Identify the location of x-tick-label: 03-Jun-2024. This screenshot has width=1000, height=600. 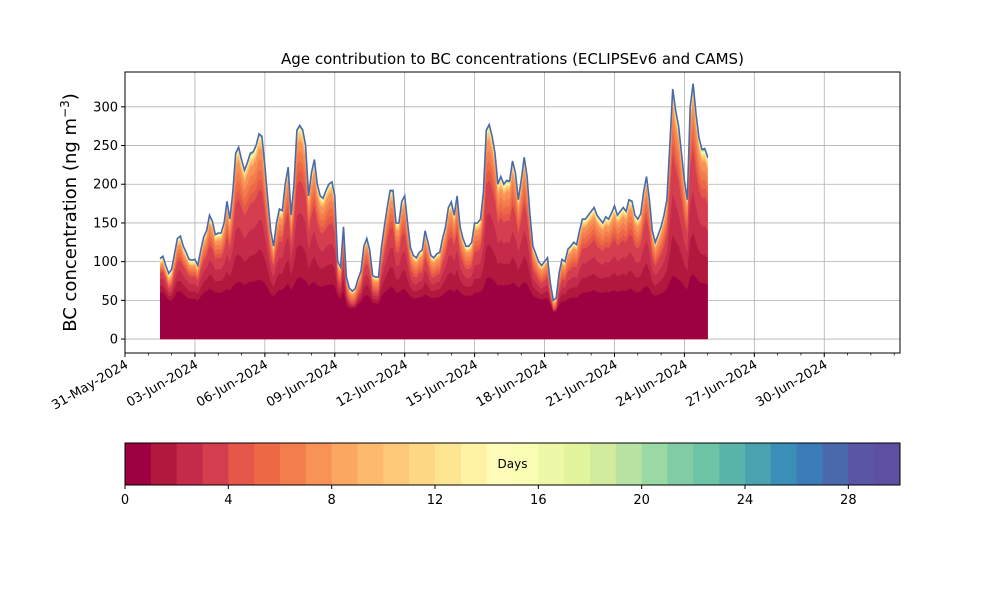
(162, 383).